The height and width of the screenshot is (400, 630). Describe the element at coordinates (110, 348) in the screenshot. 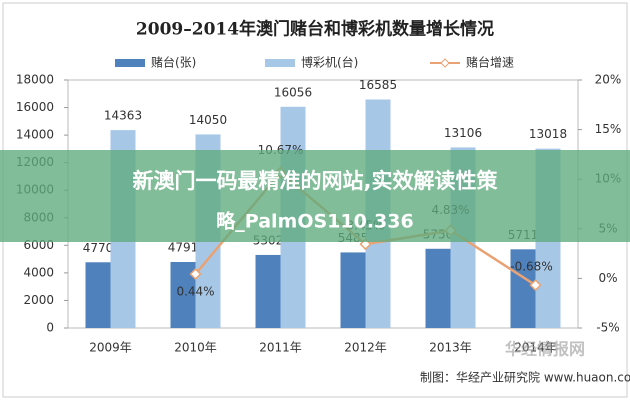

I see `x-tick-label: 2009年` at that location.